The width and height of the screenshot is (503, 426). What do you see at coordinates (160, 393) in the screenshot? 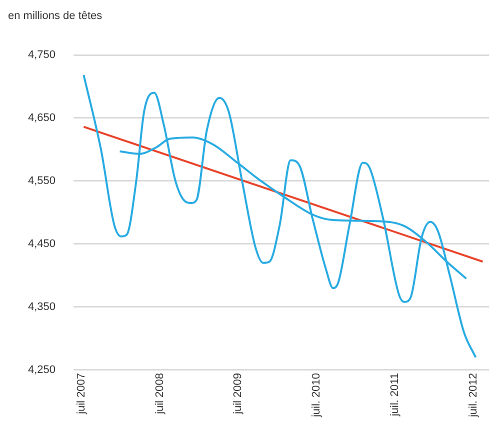
I see `x-tick-label: juil 2008` at bounding box center [160, 393].